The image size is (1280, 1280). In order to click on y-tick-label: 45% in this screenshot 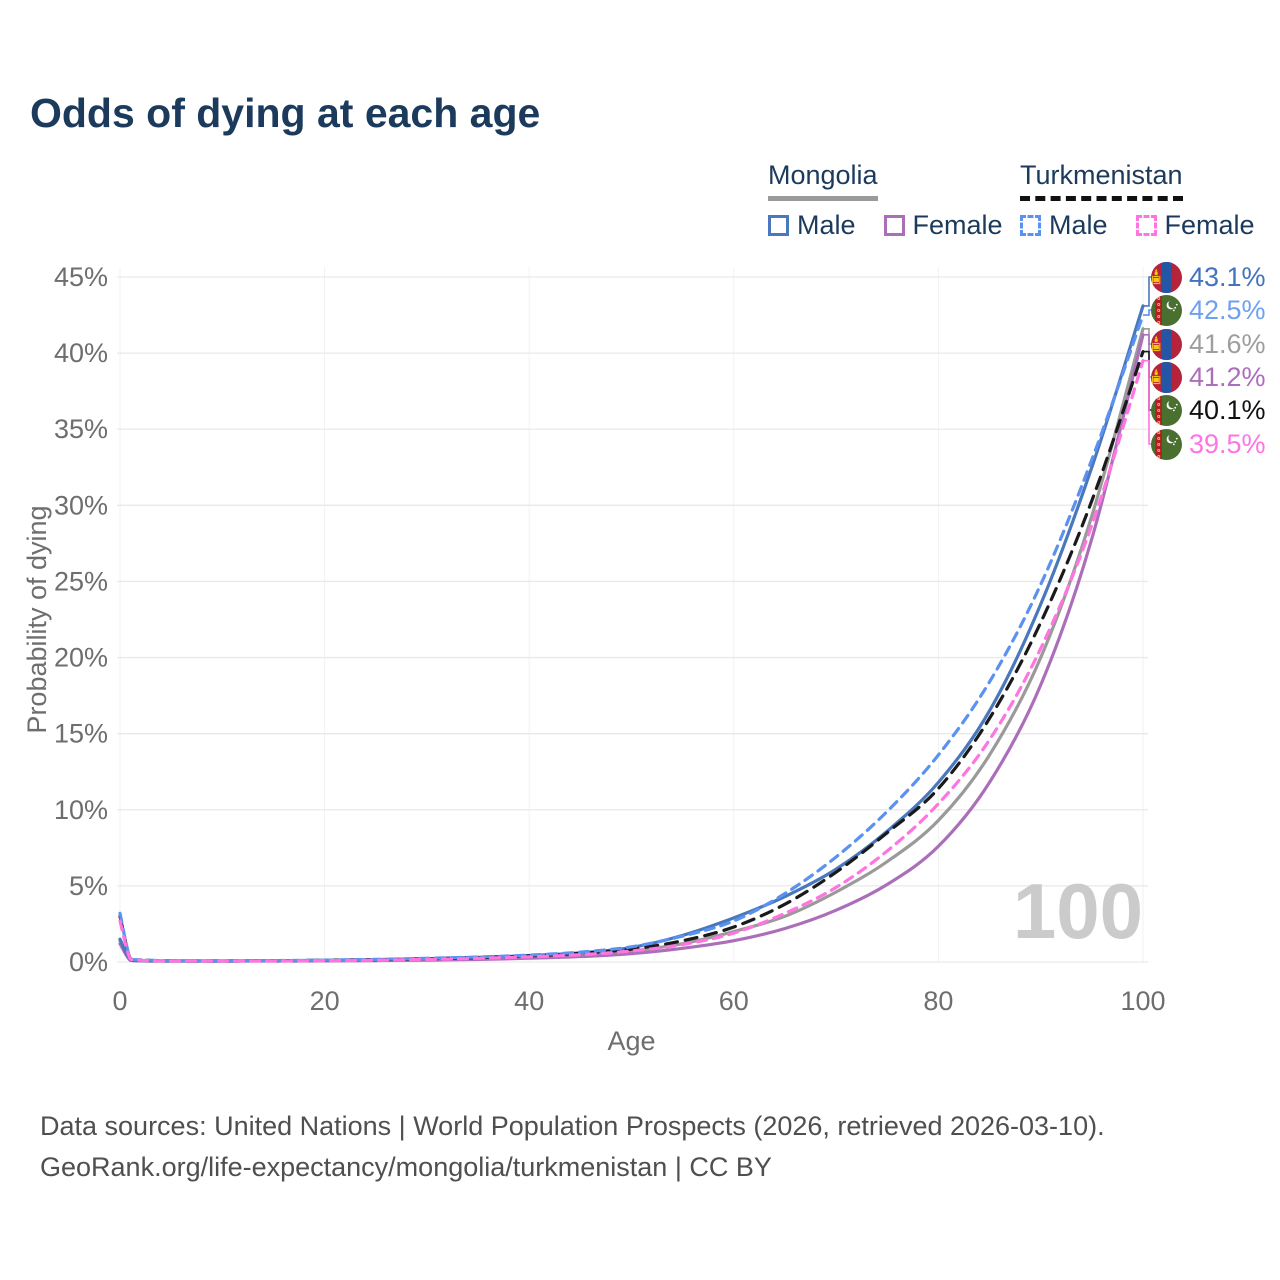, I will do `click(81, 277)`.